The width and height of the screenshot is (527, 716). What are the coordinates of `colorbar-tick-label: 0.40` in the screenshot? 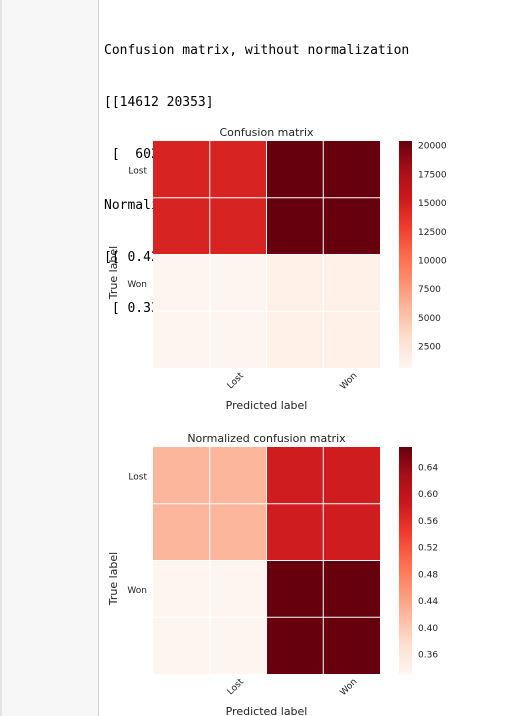 It's located at (428, 629).